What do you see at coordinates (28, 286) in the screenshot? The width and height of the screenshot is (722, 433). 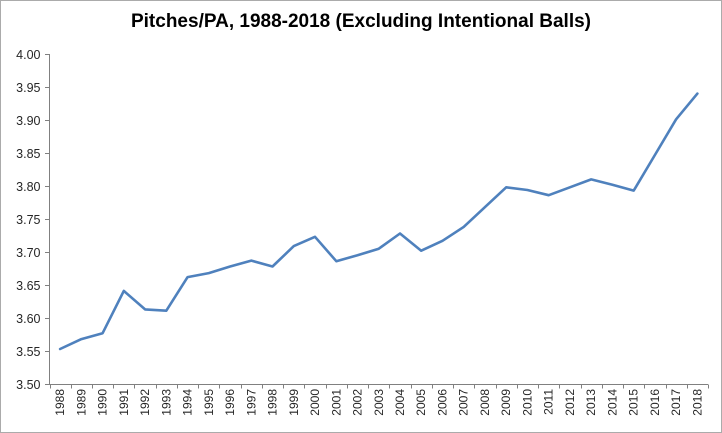 I see `y-axis-tick-label: 3.65` at bounding box center [28, 286].